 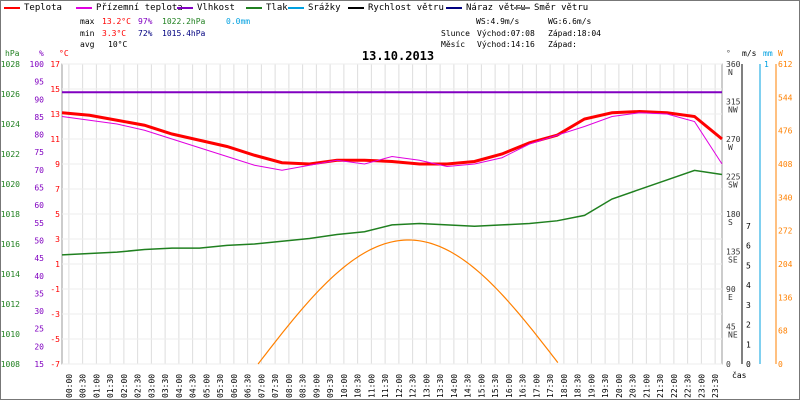 I want to click on solar-axis-tick: 136, so click(x=785, y=297).